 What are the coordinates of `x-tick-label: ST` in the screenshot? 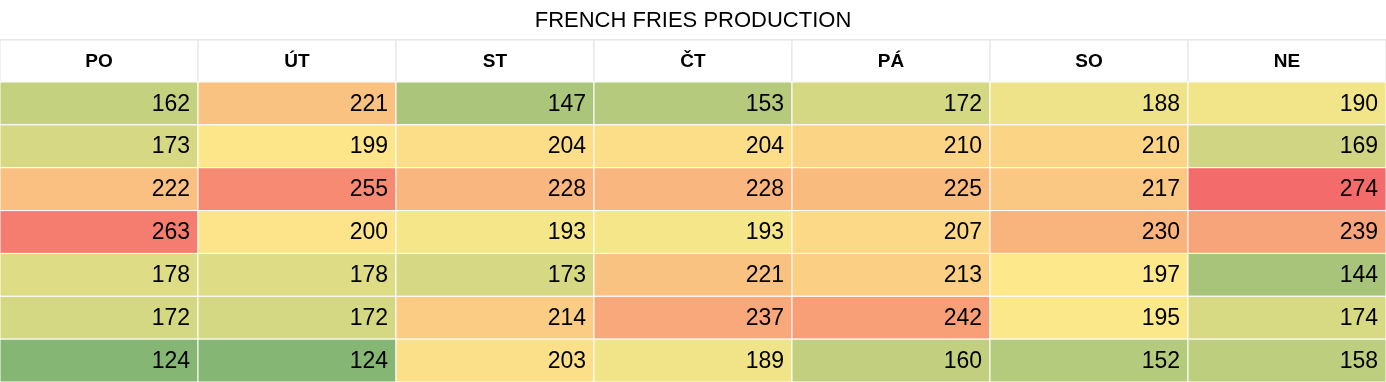 It's located at (495, 61).